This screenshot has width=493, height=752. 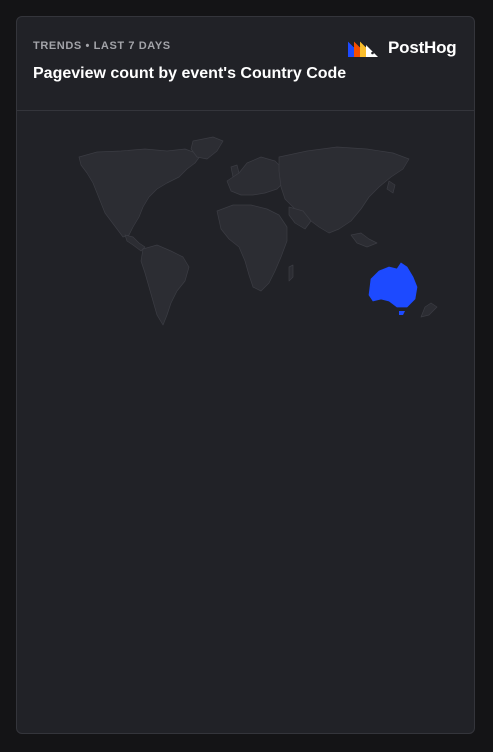 What do you see at coordinates (102, 46) in the screenshot?
I see `insight-subtitle: TRENDS • LAST 7 DAYS` at bounding box center [102, 46].